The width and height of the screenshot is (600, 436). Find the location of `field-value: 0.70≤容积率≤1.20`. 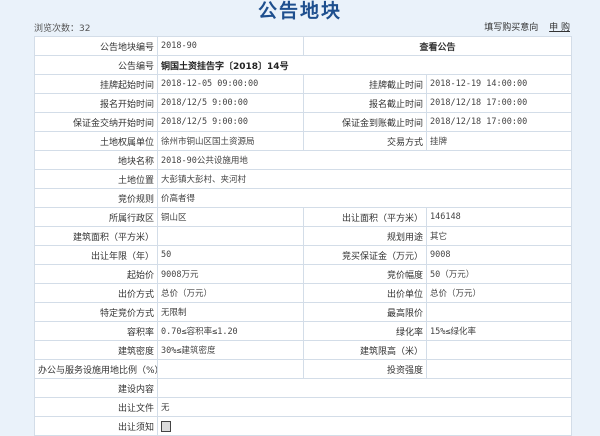

field-value: 0.70≤容积率≤1.20 is located at coordinates (230, 331).